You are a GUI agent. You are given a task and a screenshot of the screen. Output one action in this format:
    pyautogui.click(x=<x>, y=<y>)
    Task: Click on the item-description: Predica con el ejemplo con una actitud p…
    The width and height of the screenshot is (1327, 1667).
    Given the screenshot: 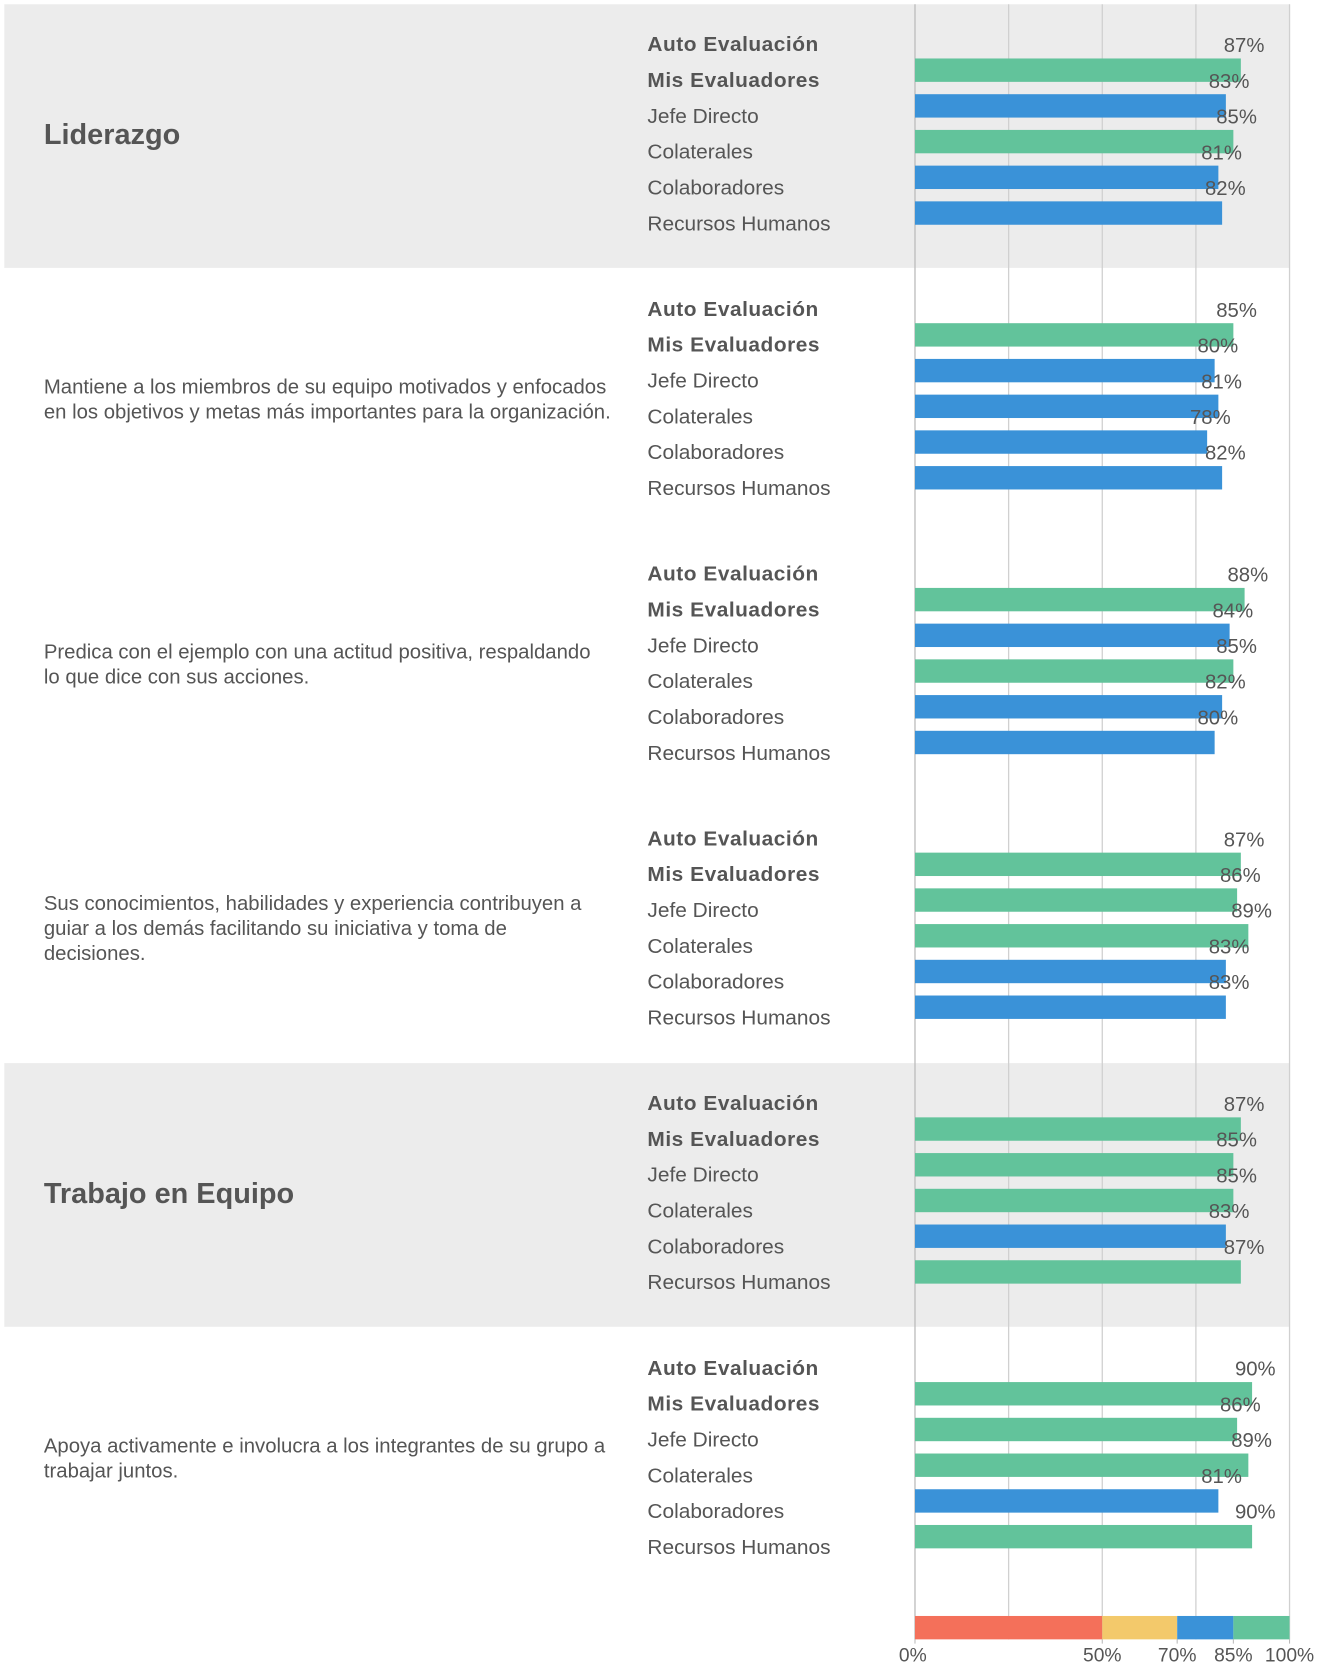 What is the action you would take?
    pyautogui.click(x=317, y=665)
    